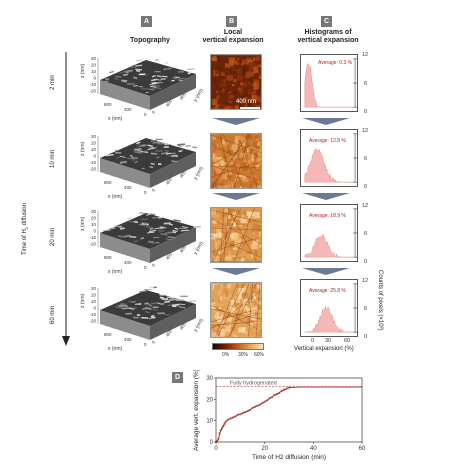 This screenshot has width=459, height=467. I want to click on topo-y-tick: 0, so click(154, 264).